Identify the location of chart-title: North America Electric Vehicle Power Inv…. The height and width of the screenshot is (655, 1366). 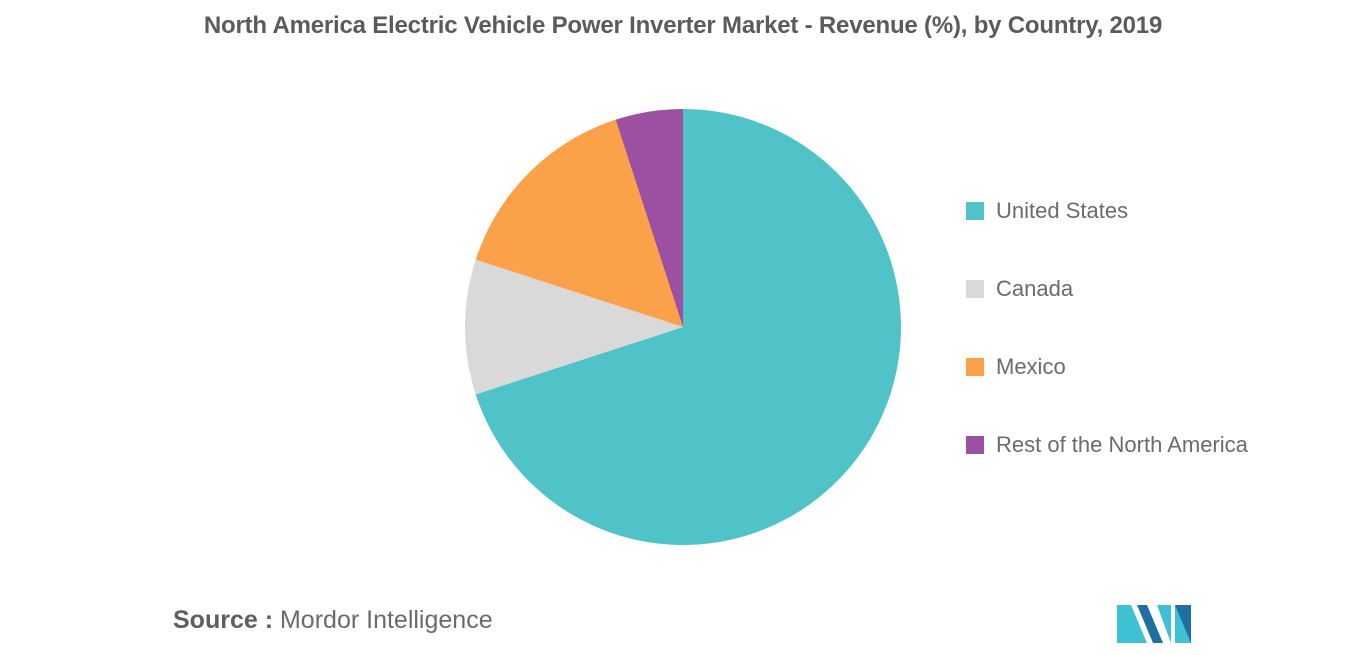
(683, 25).